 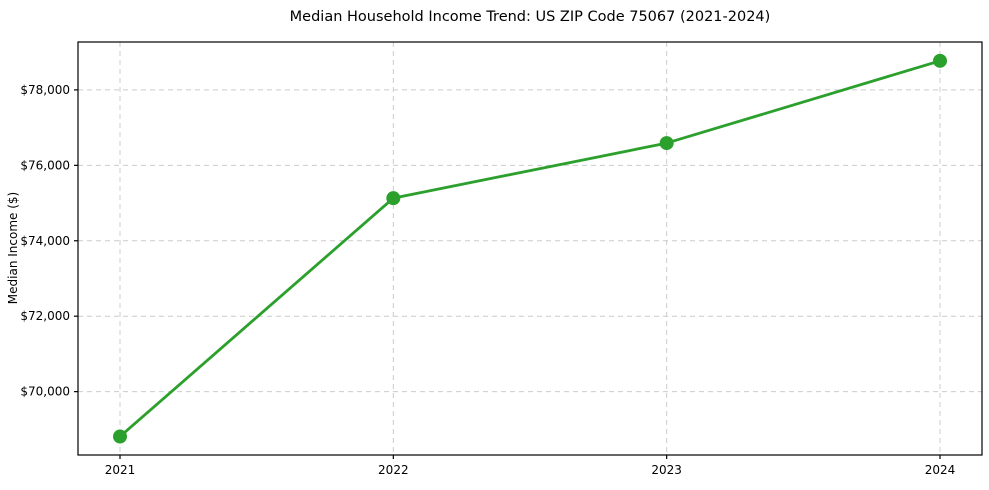 I want to click on y-tick-label: $78,000, so click(x=45, y=90).